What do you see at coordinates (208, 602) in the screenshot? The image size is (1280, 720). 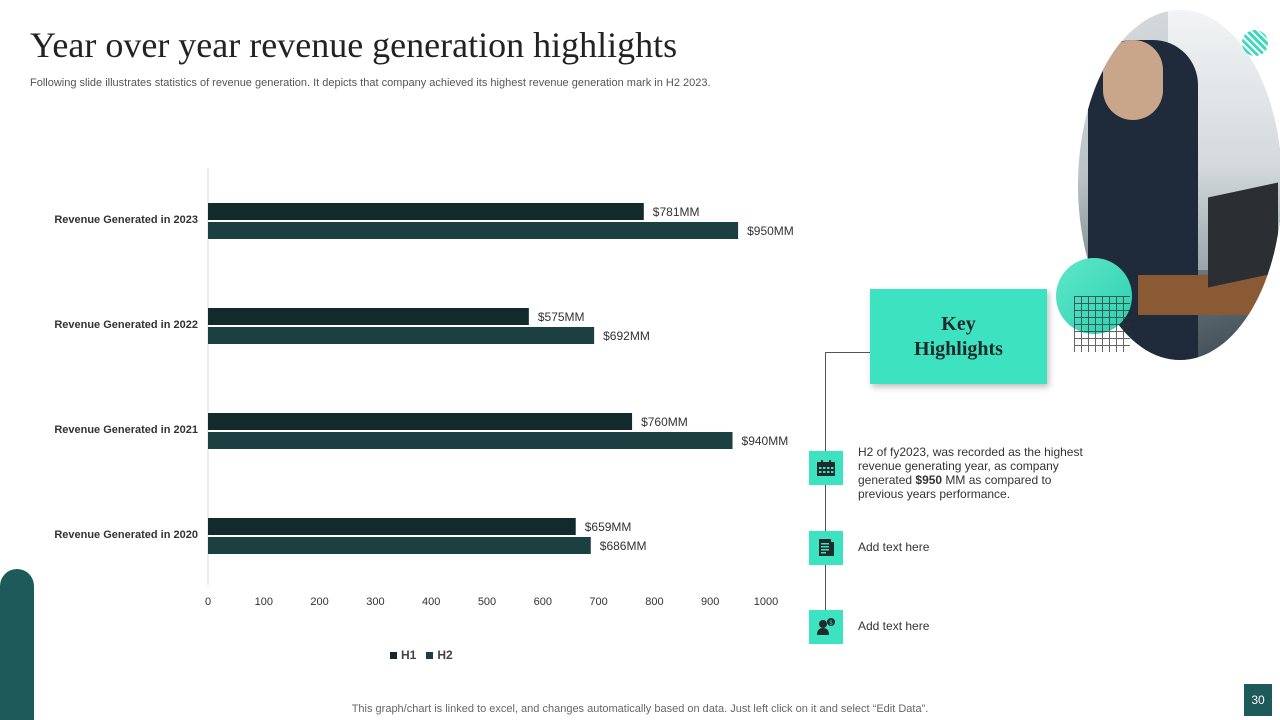 I see `x-tick-label: 0` at bounding box center [208, 602].